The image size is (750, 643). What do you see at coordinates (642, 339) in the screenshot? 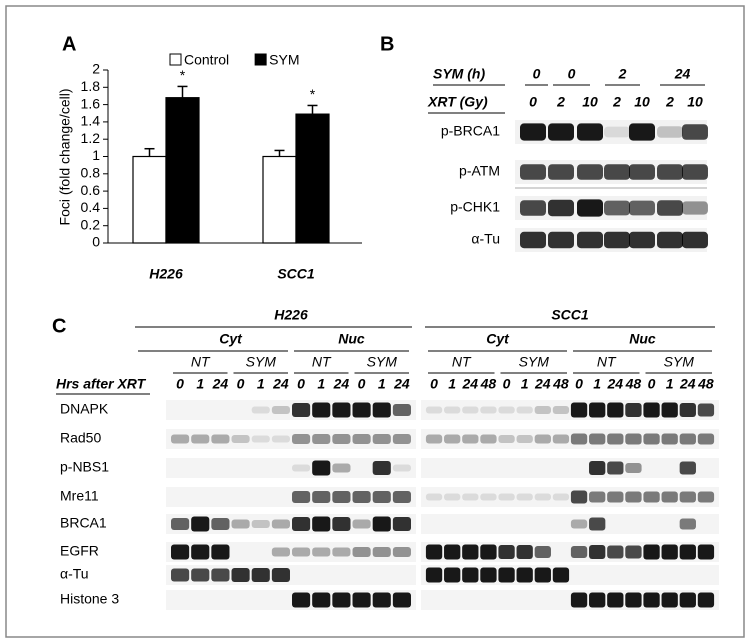
I see `fraction: Nuc` at bounding box center [642, 339].